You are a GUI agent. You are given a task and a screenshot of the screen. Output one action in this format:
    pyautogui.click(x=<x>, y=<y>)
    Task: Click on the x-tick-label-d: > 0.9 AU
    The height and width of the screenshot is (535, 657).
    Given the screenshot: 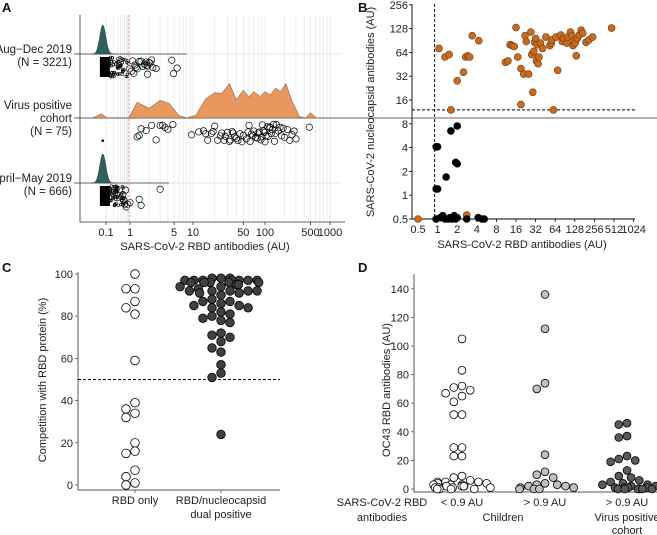 What is the action you would take?
    pyautogui.click(x=545, y=503)
    